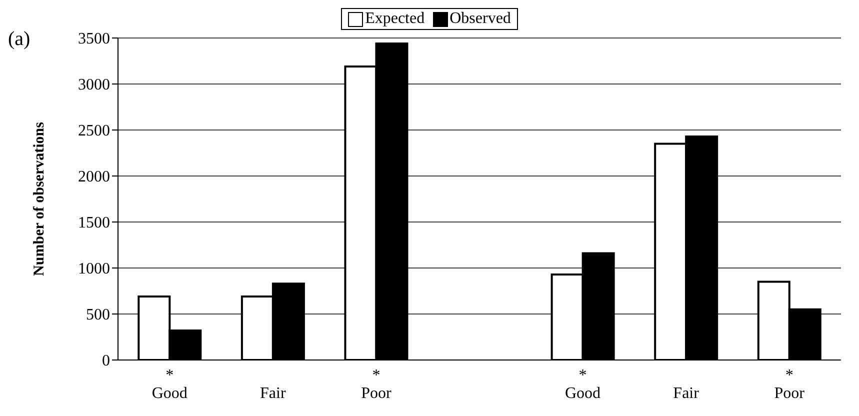 The image size is (859, 416). What do you see at coordinates (106, 361) in the screenshot?
I see `y-tick-label: 0` at bounding box center [106, 361].